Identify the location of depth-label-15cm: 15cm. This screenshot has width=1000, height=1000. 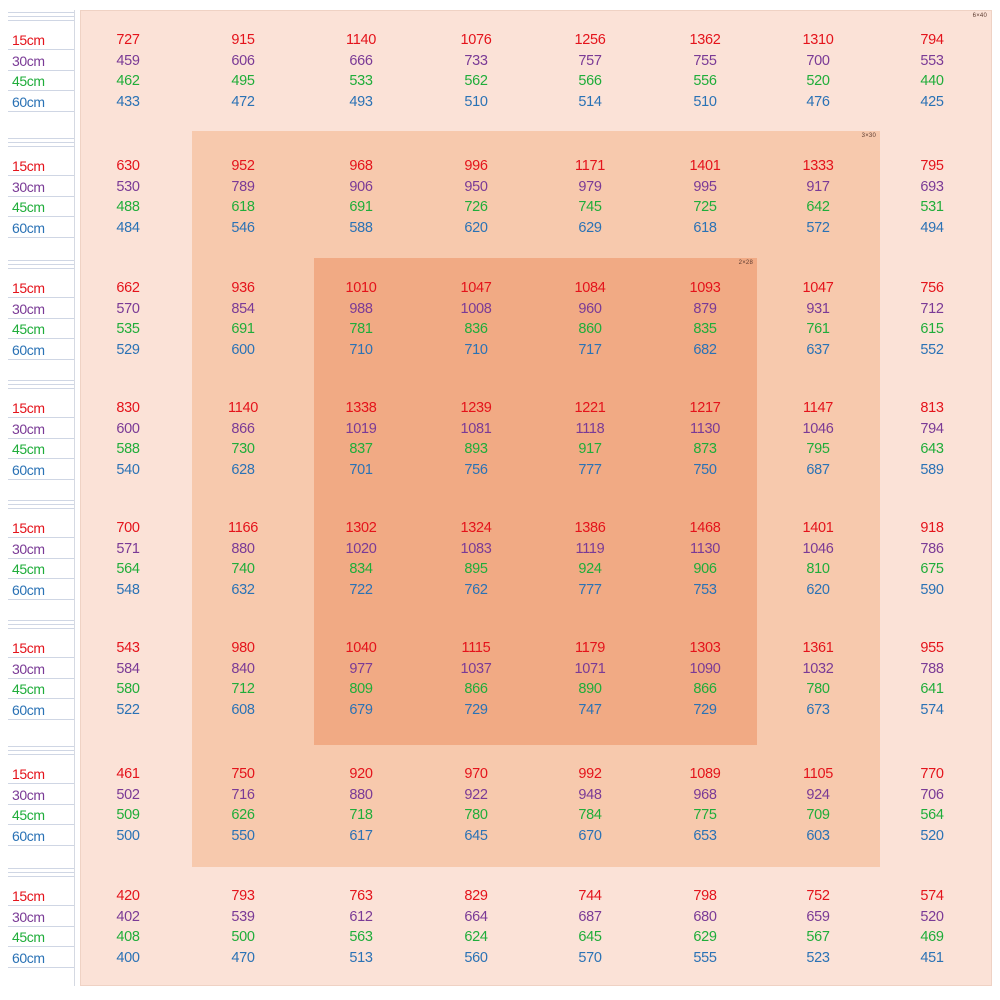
(28, 40).